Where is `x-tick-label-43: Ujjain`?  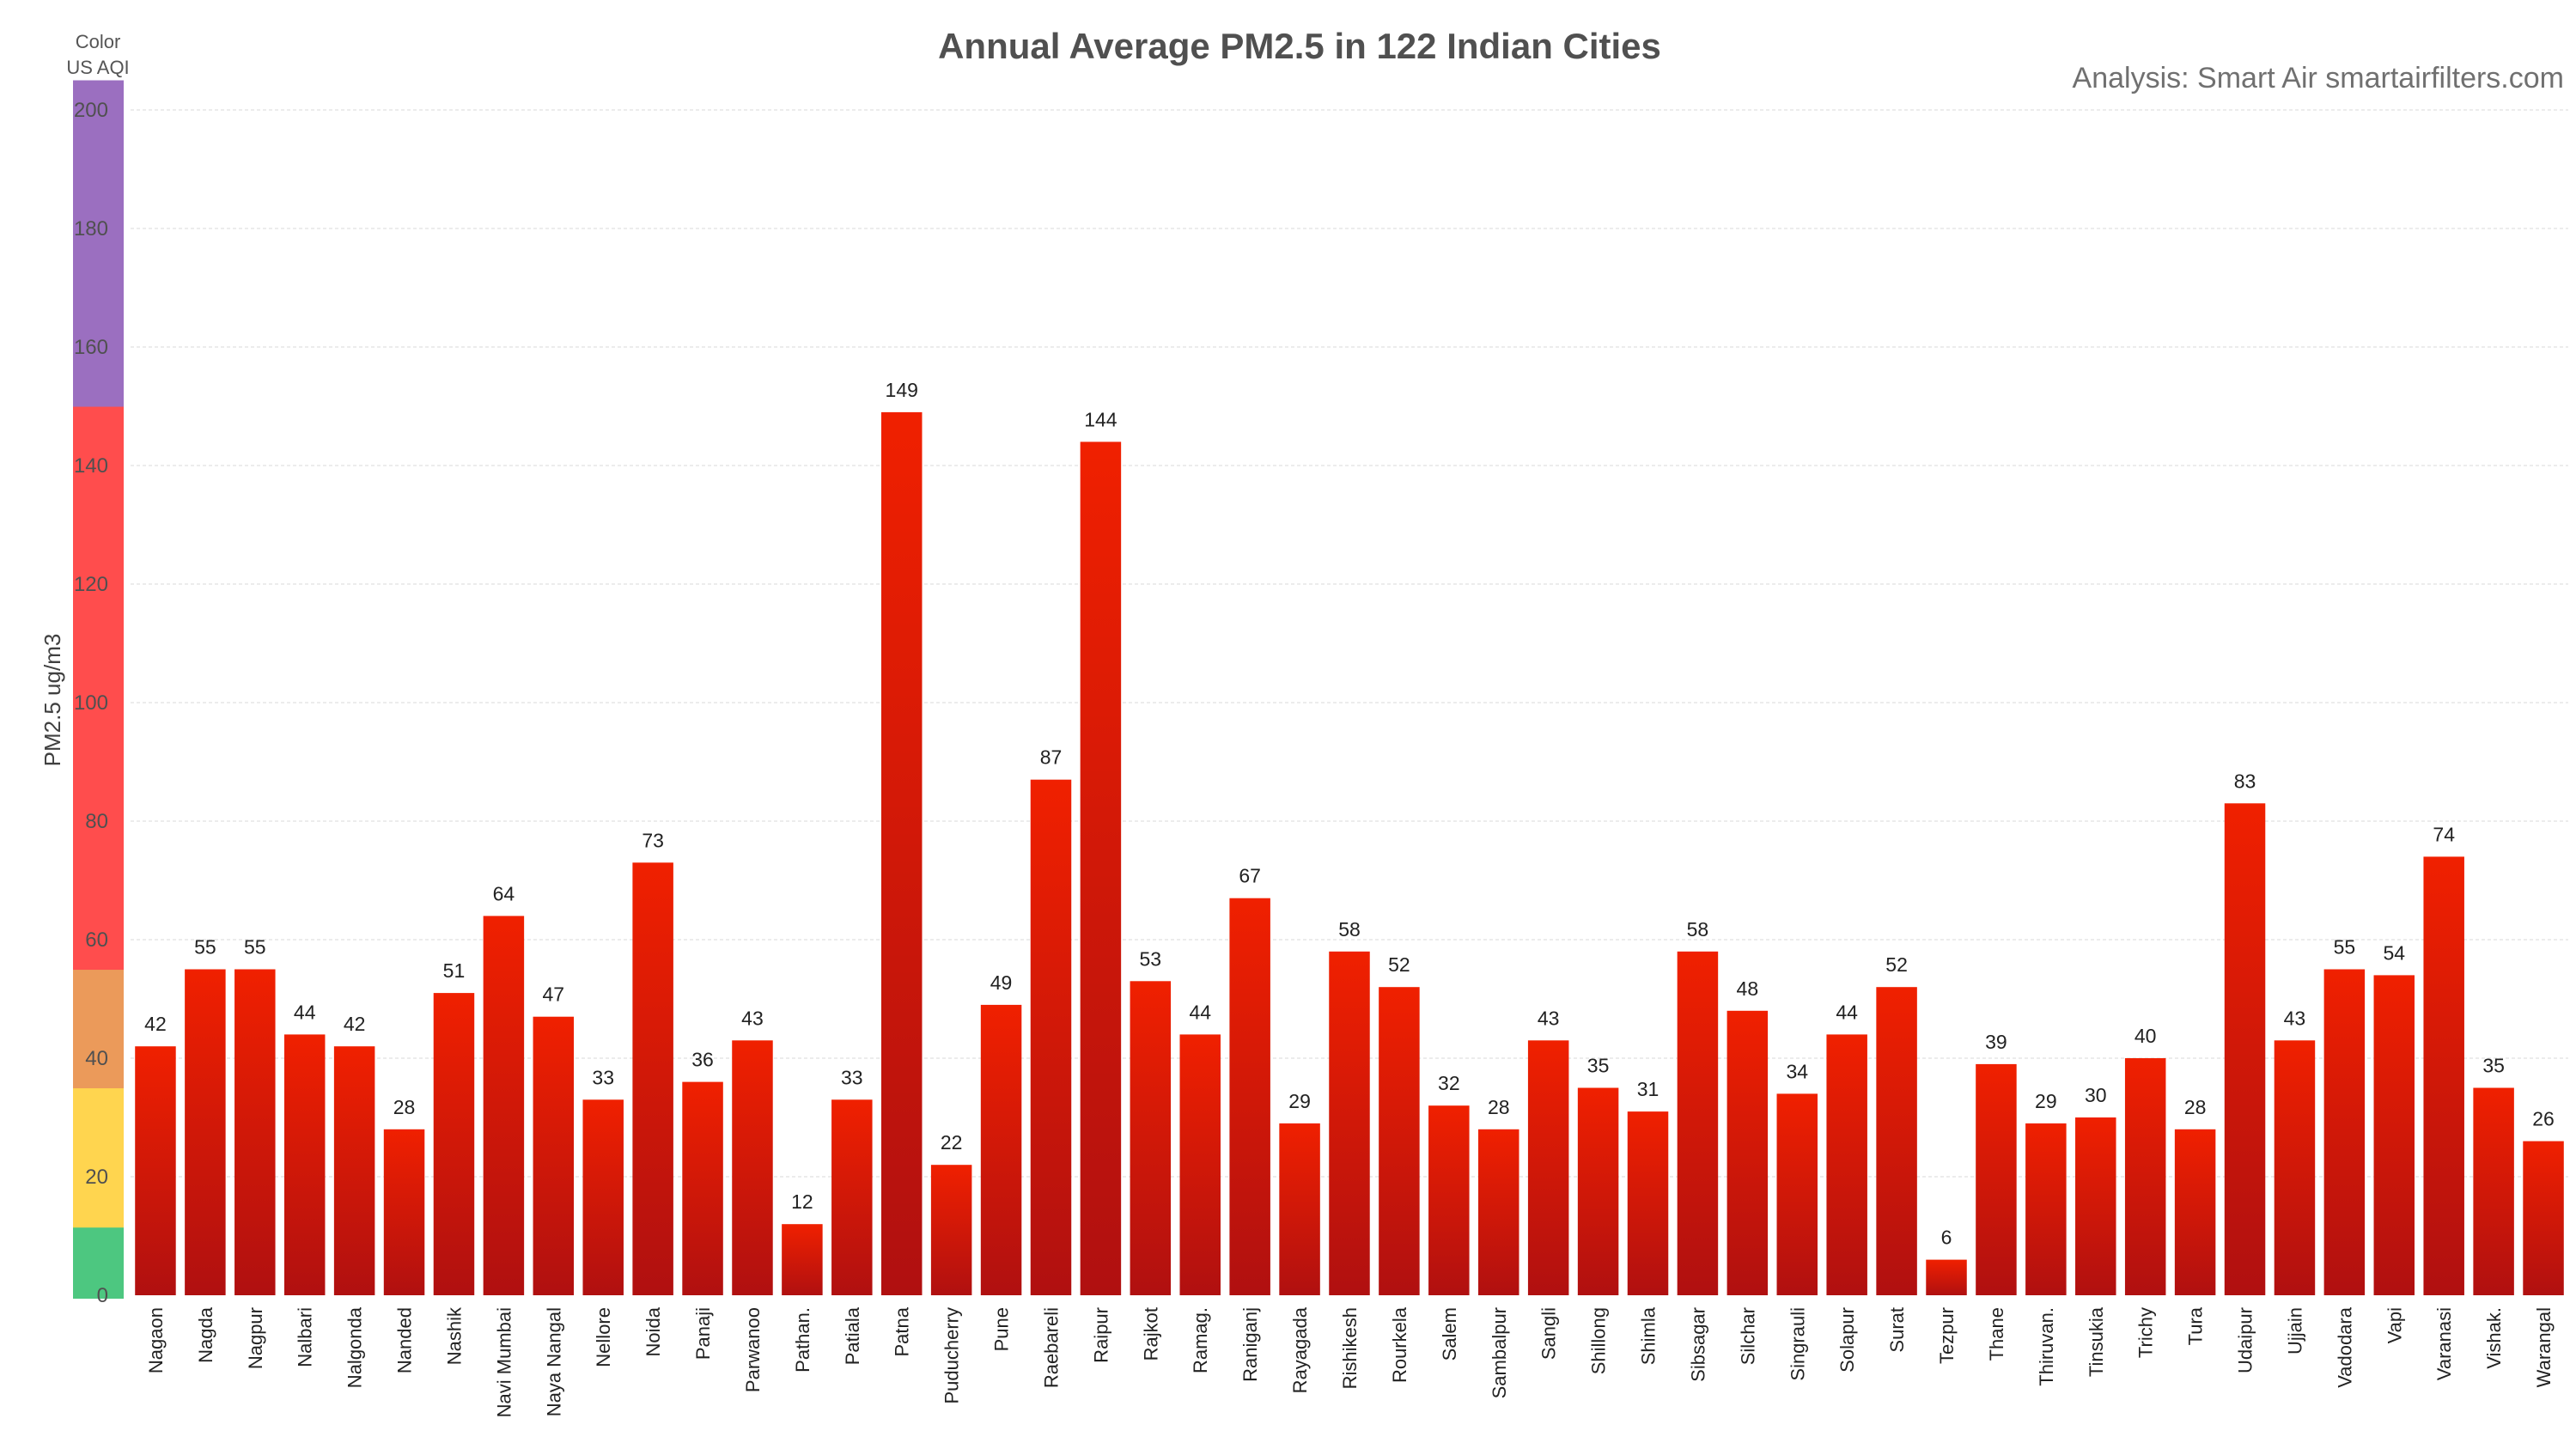
x-tick-label-43: Ujjain is located at coordinates (2294, 1331).